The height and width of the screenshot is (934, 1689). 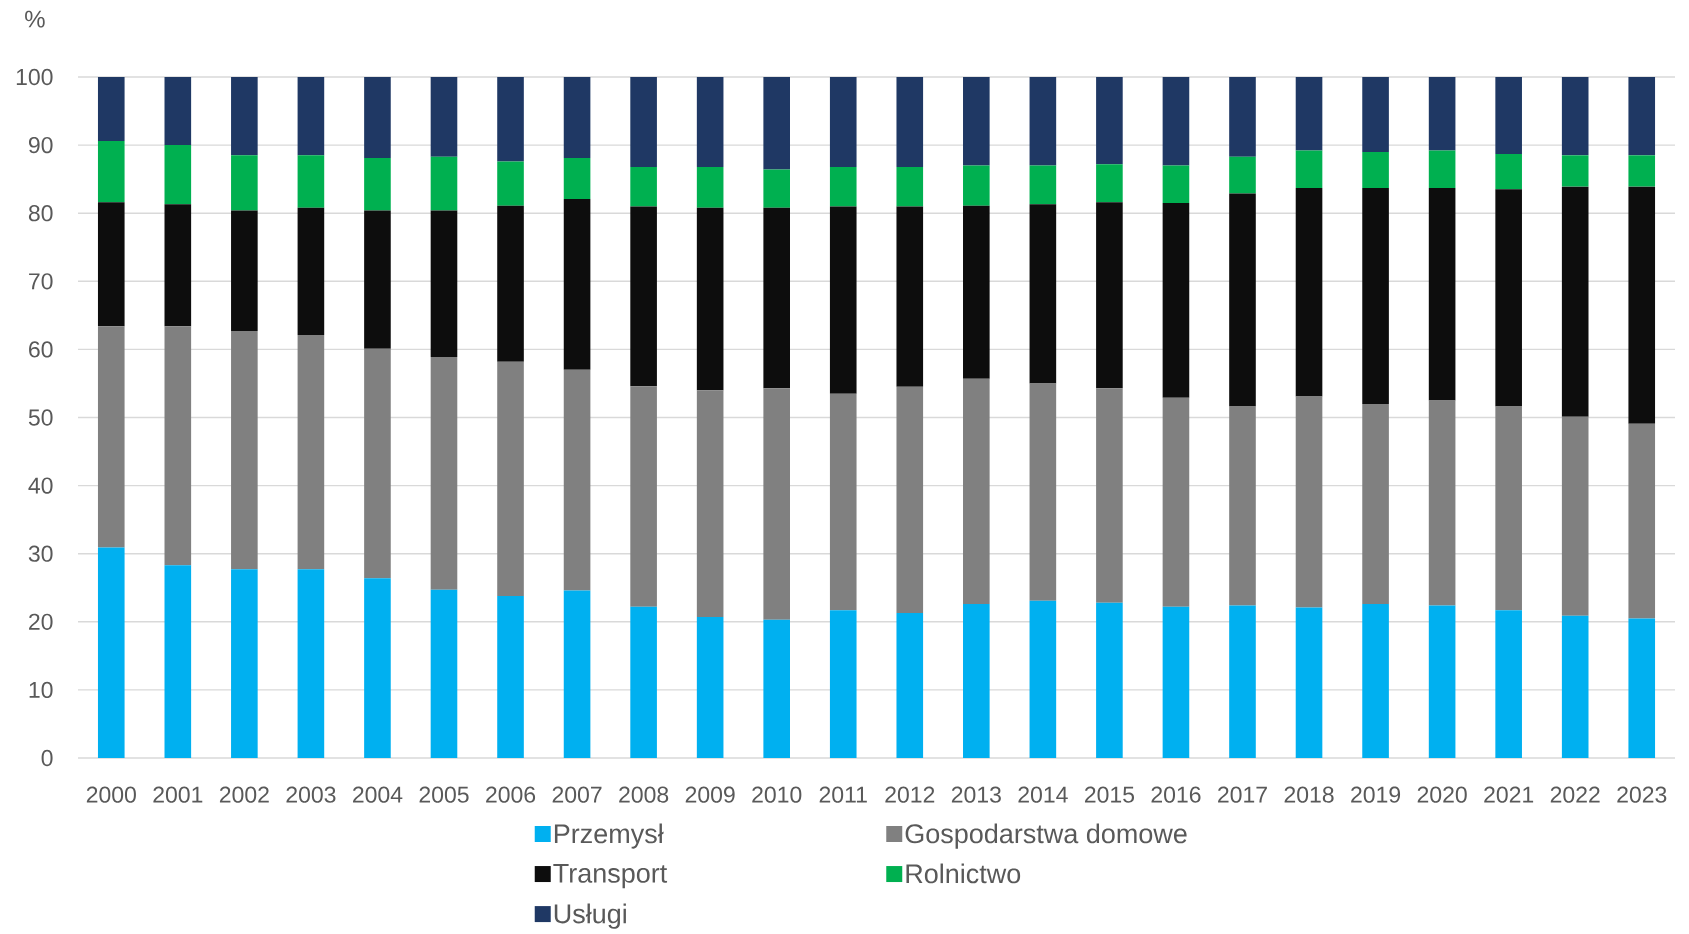 I want to click on x-tick-label: 2005, so click(x=444, y=794).